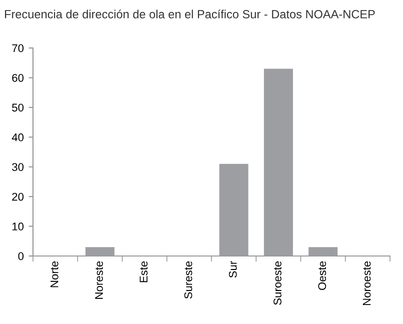  Describe the element at coordinates (54, 274) in the screenshot. I see `x-tick-label: Norte` at that location.